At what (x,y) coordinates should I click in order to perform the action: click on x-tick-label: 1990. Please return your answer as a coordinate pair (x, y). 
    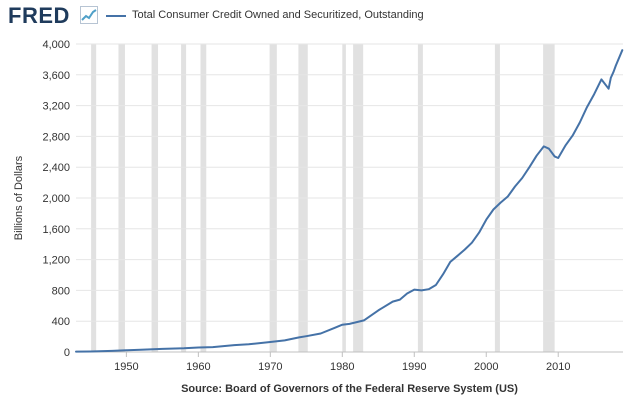
    Looking at the image, I should click on (414, 367).